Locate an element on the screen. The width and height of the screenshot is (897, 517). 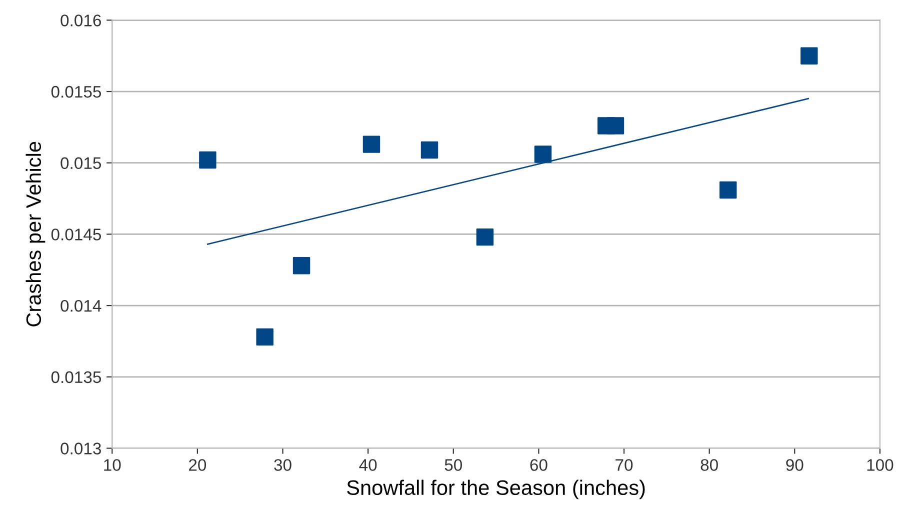
x-tick-label: 90 is located at coordinates (795, 465).